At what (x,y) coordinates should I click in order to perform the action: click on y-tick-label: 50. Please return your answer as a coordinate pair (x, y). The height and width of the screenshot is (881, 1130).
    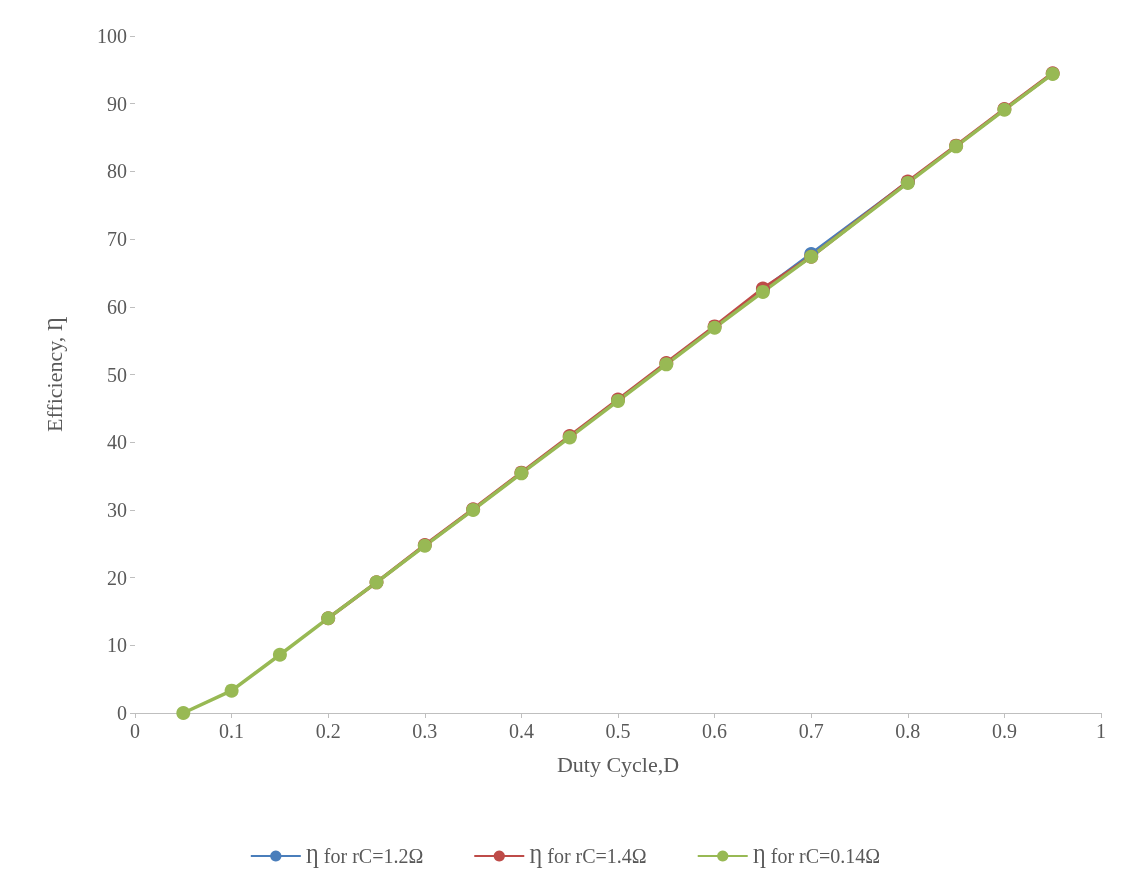
    Looking at the image, I should click on (117, 374).